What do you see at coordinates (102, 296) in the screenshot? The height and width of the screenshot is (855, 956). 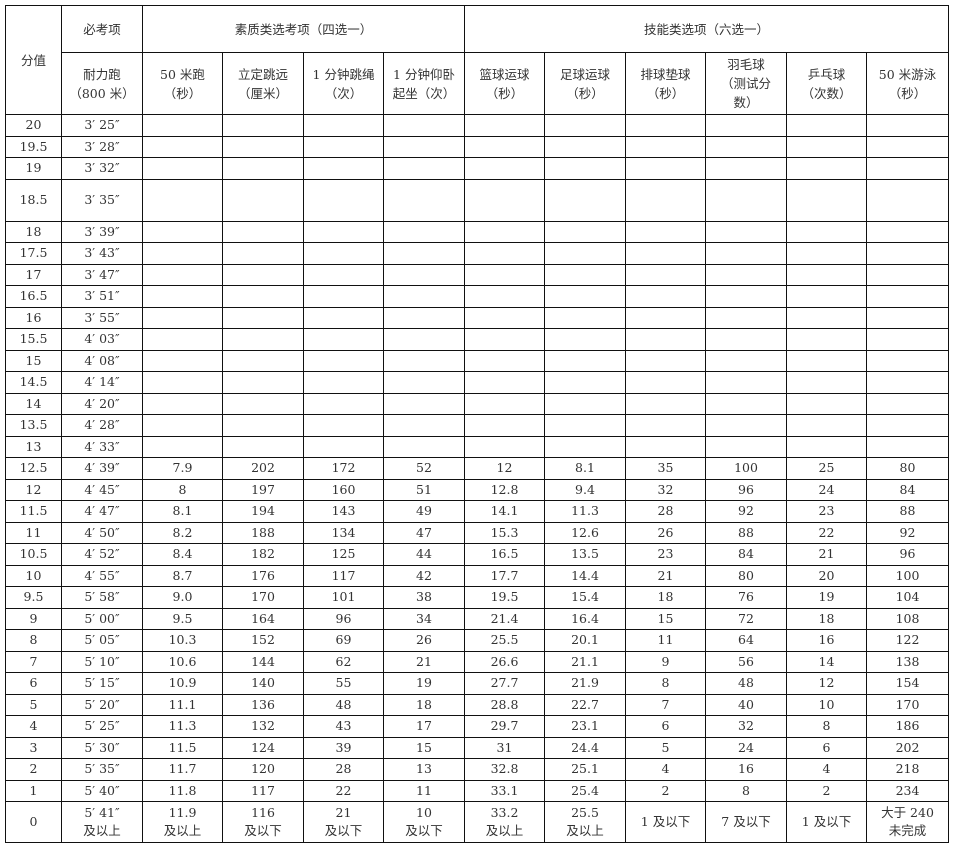 I see `table-cell: 3′ 51″` at bounding box center [102, 296].